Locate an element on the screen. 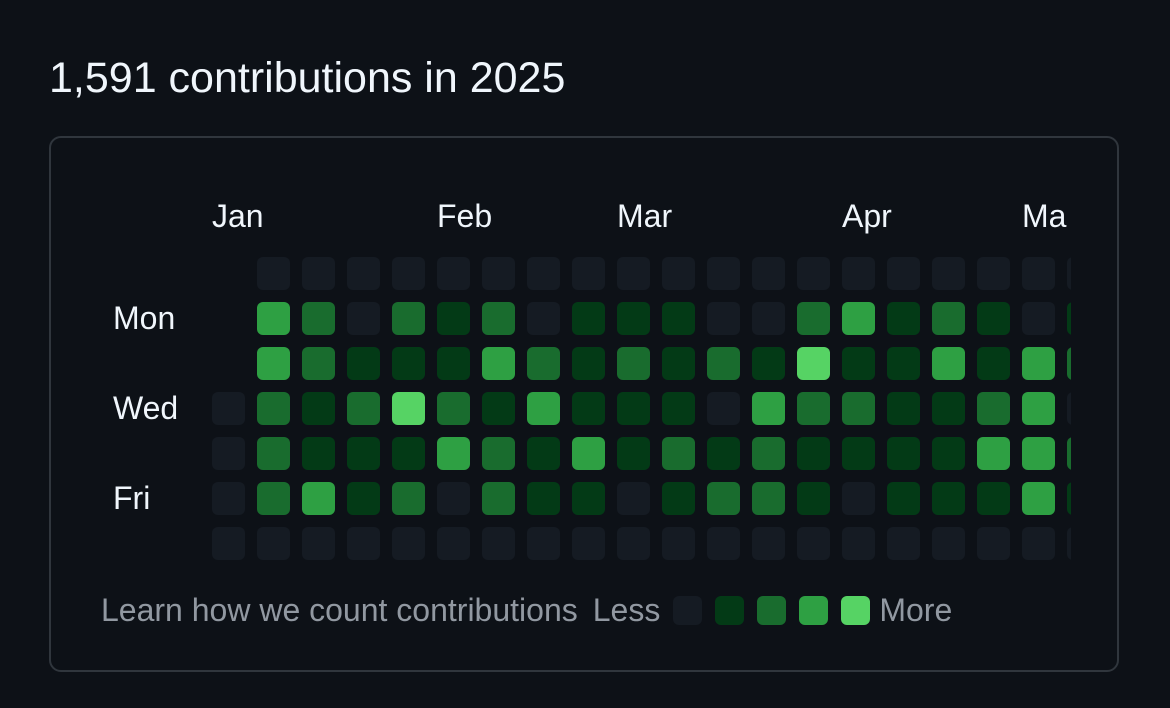 This screenshot has width=1170, height=708. learn-contributions-link: Learn how we count contributions is located at coordinates (339, 609).